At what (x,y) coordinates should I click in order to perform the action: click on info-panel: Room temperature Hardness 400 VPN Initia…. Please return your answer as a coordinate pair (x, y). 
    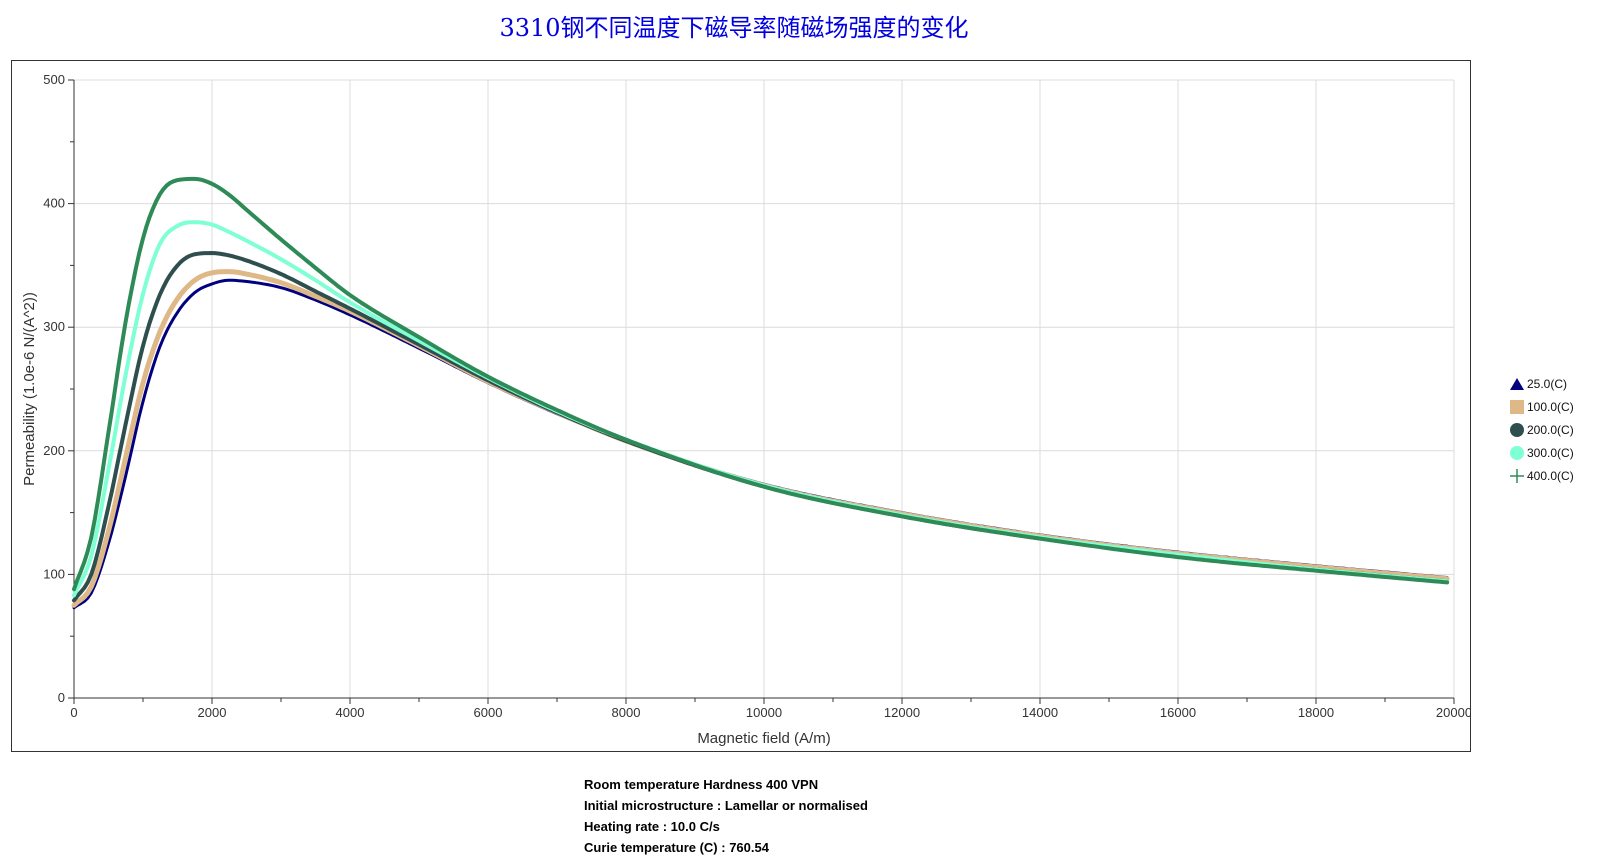
    Looking at the image, I should click on (726, 816).